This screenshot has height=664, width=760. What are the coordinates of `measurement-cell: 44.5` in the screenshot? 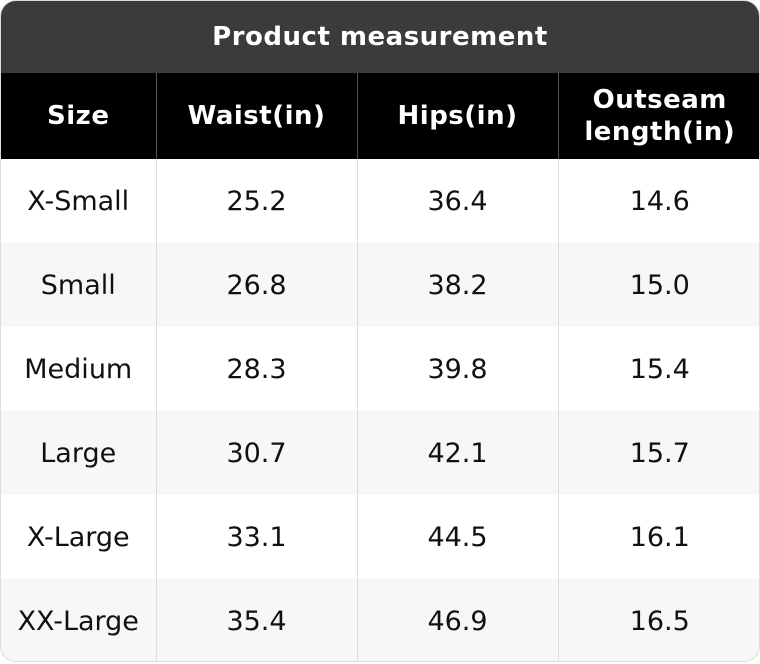 It's located at (457, 537).